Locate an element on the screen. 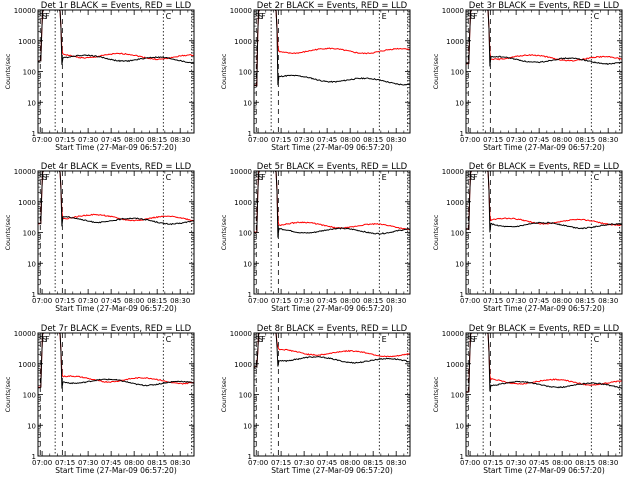 Image resolution: width=640 pixels, height=480 pixels. panel-title: Det 1r BLACK = Events, RED = LLD is located at coordinates (116, 6).